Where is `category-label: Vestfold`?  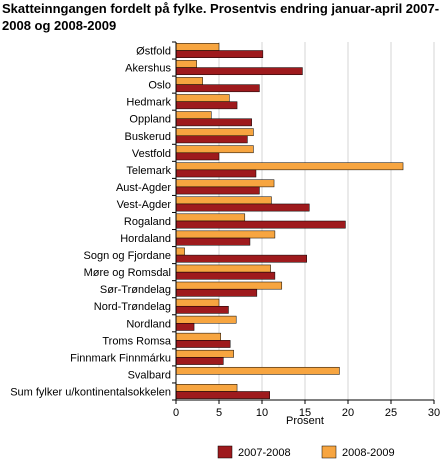 category-label: Vestfold is located at coordinates (151, 154).